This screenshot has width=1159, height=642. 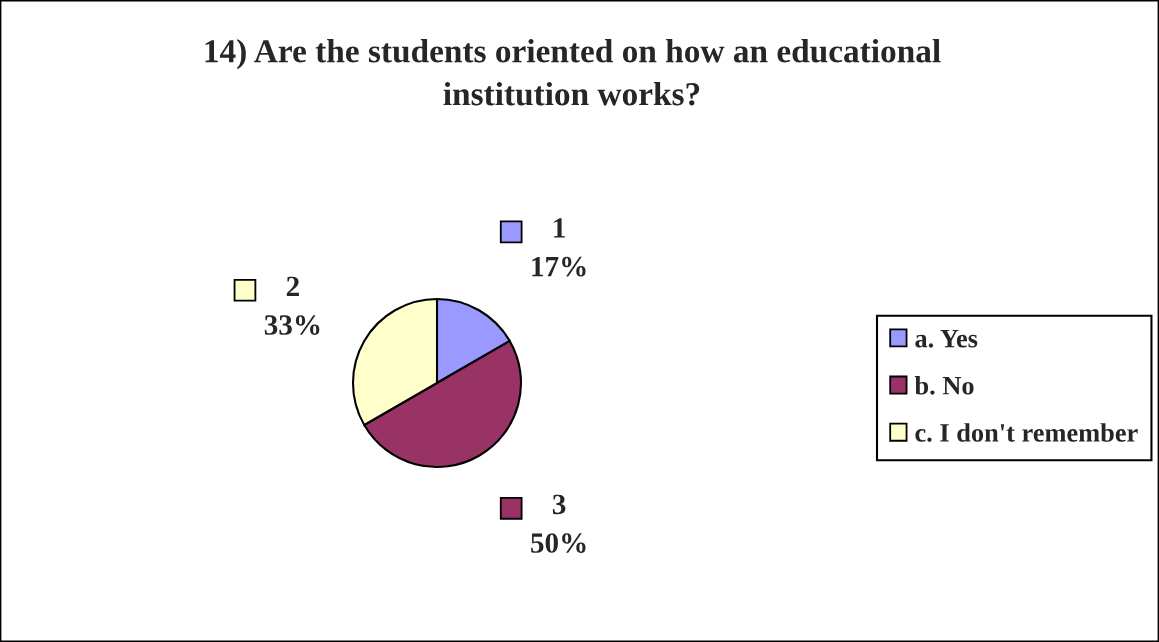 I want to click on chart-title: 14) Are the students oriented on how an educational institution works?, so click(x=573, y=72).